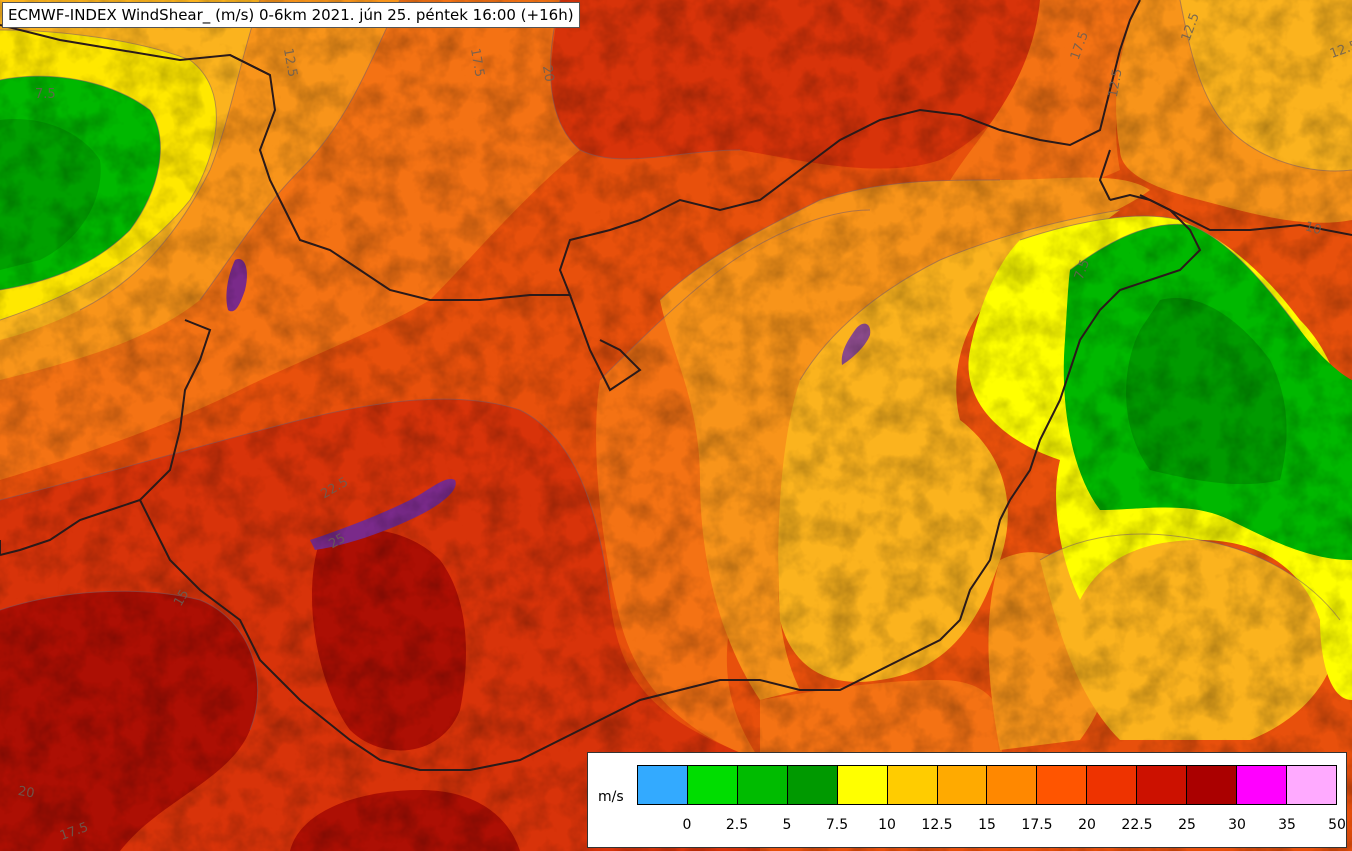 Image resolution: width=1352 pixels, height=851 pixels. I want to click on contour-label: 10, so click(1313, 228).